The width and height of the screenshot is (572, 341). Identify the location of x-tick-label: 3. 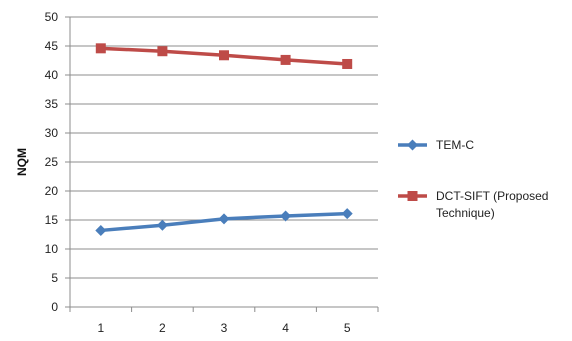
(224, 328).